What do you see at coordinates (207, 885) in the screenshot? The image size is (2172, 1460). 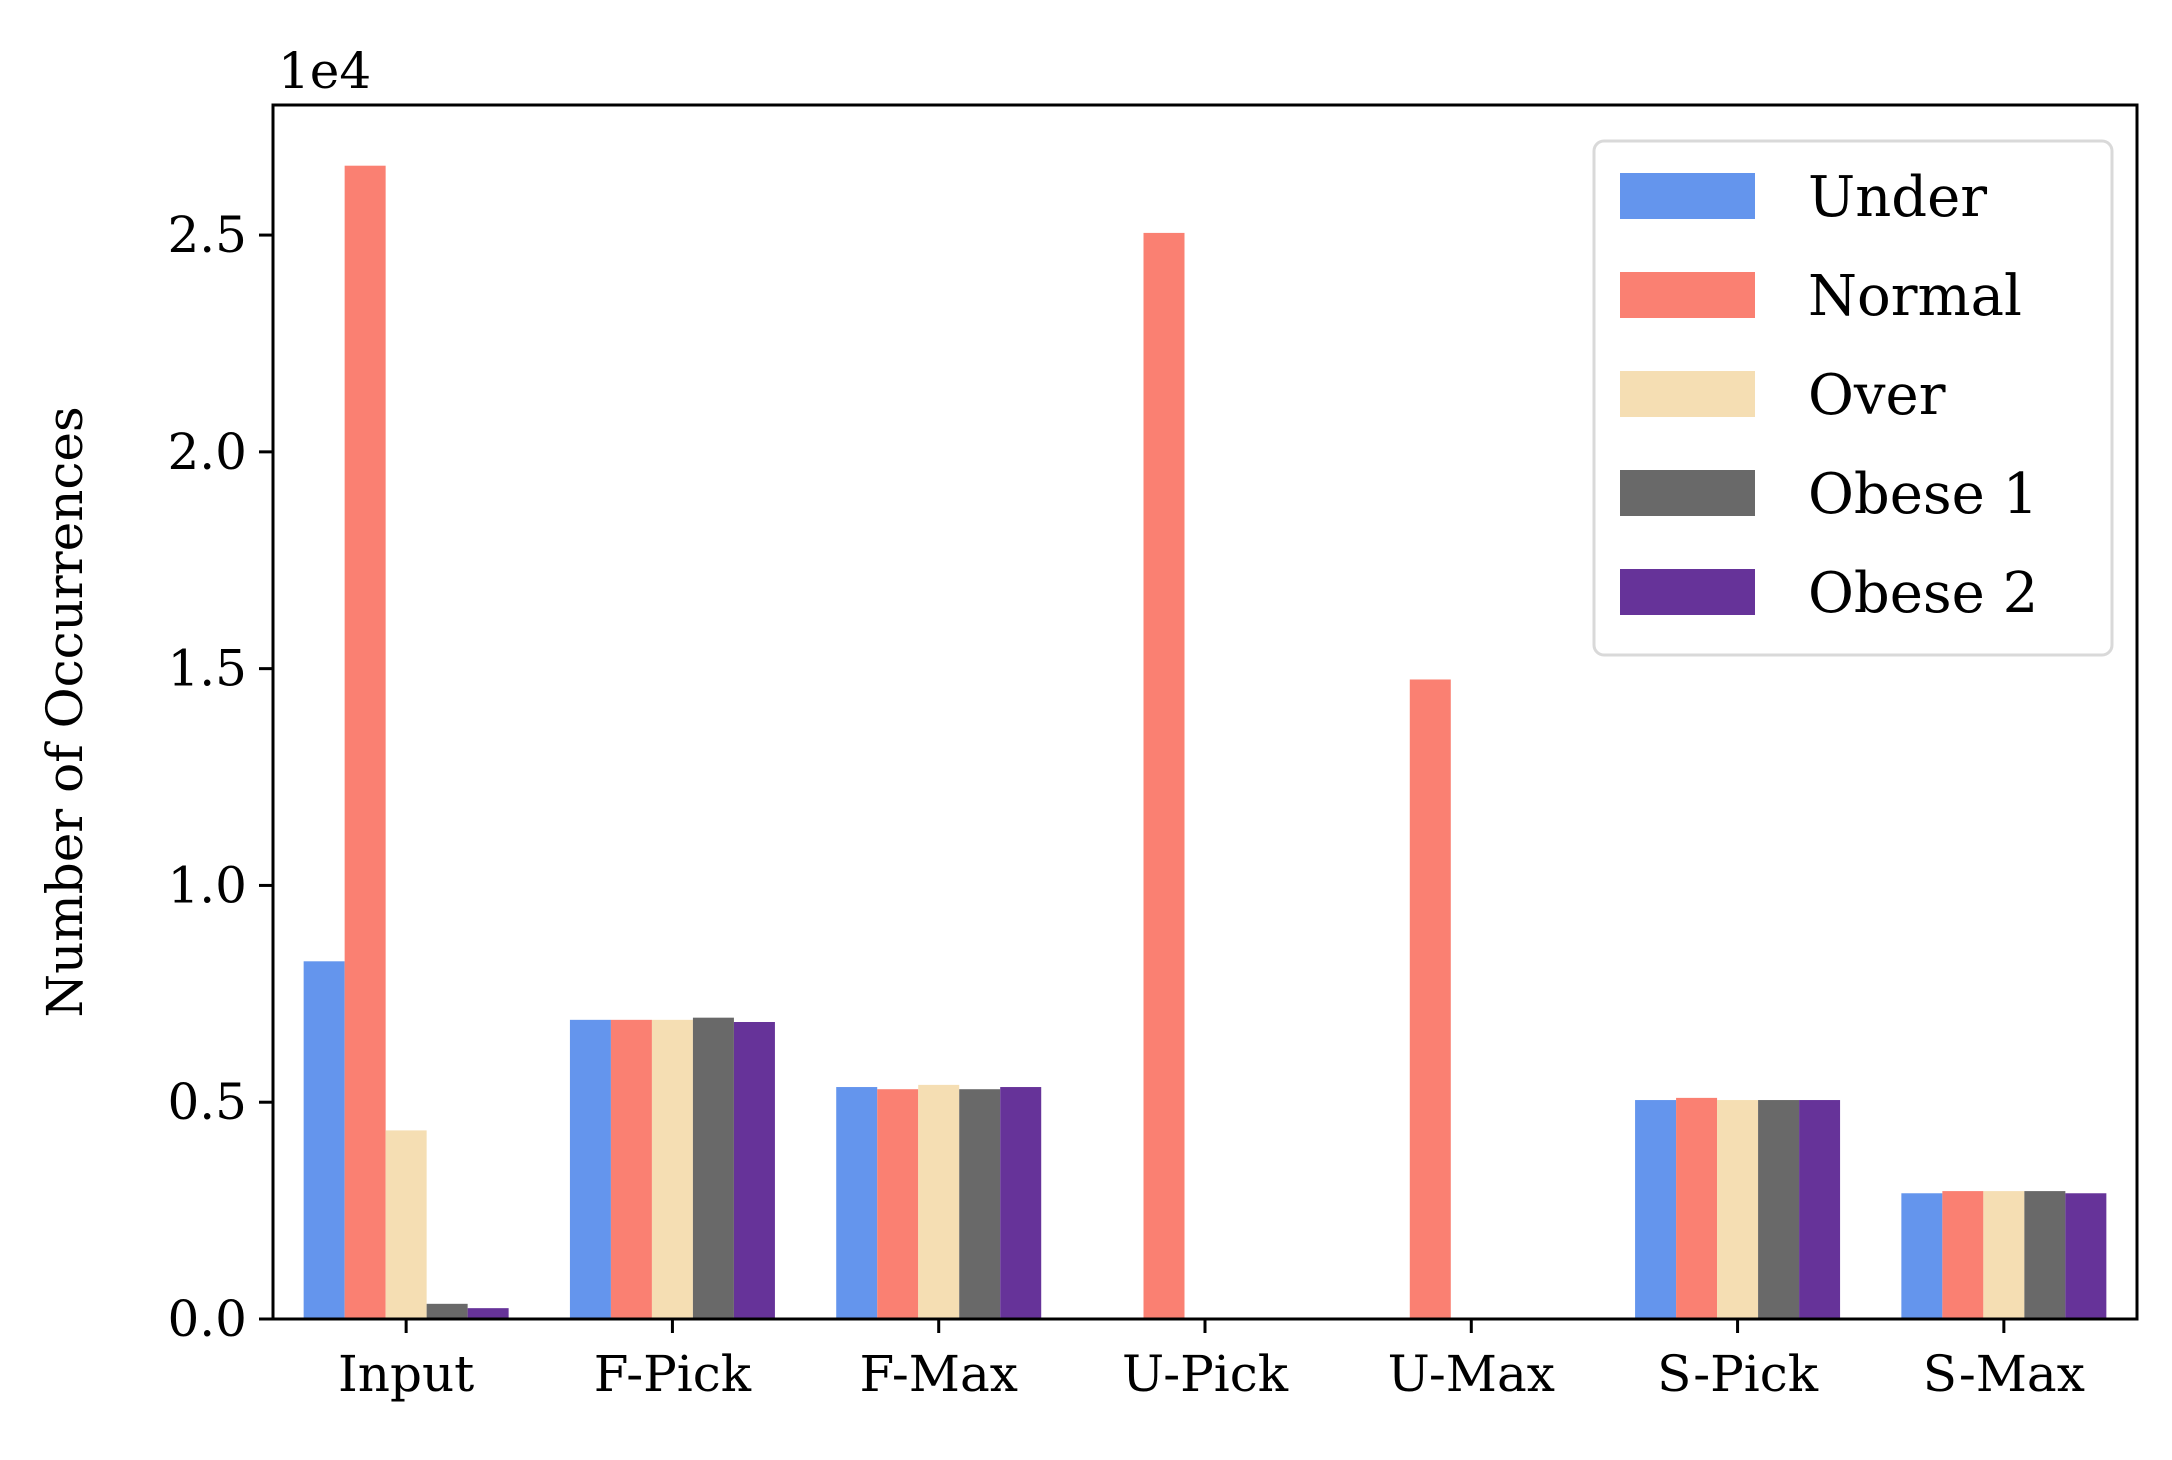 I see `y-tick-label: 1.0` at bounding box center [207, 885].